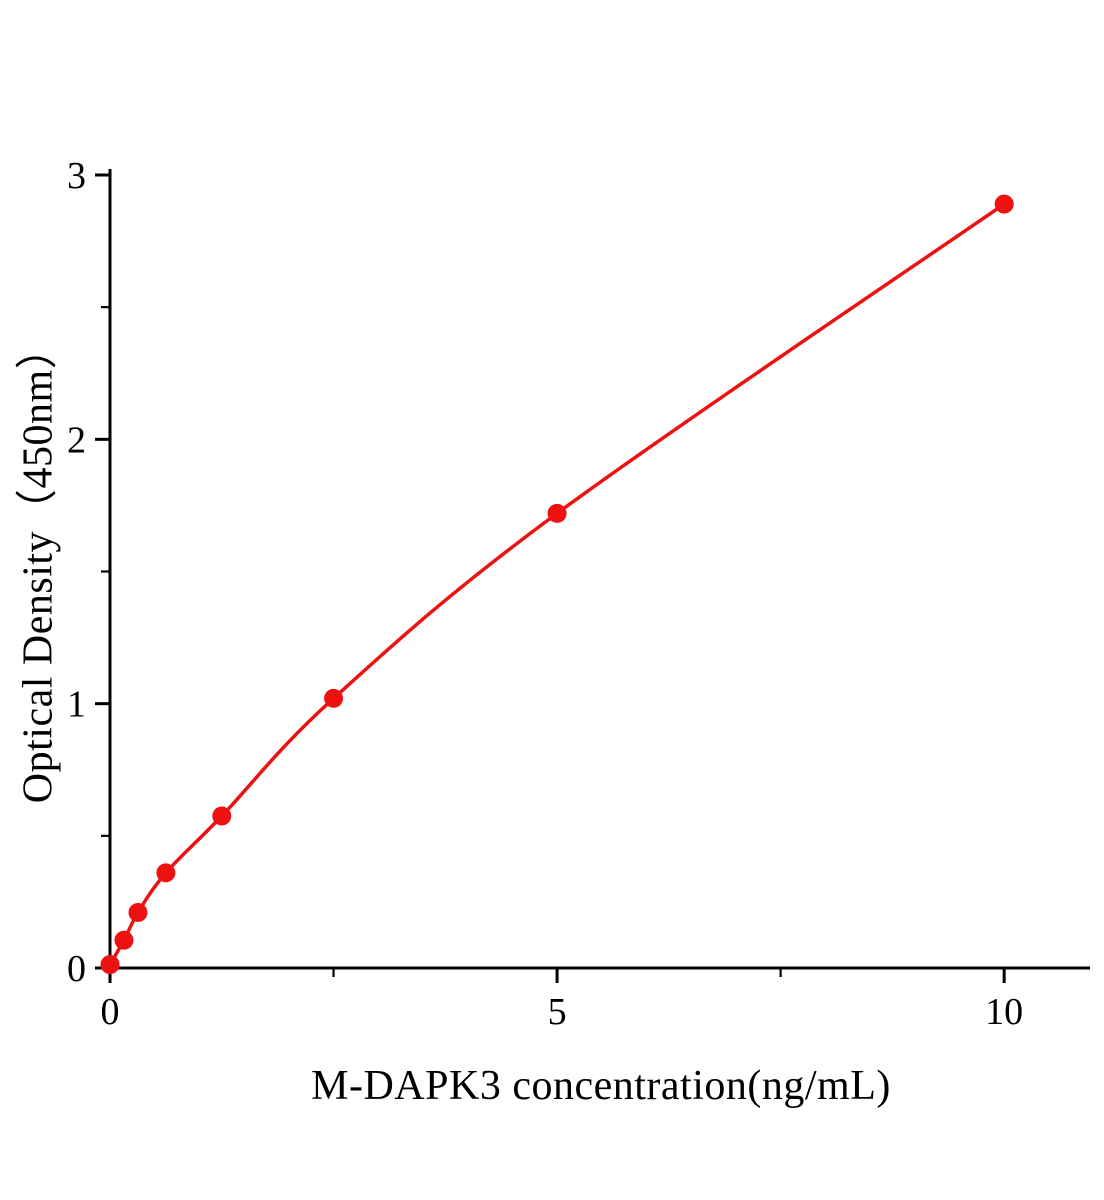 This screenshot has height=1200, width=1104. Describe the element at coordinates (76, 969) in the screenshot. I see `y-tick-label: 0` at that location.